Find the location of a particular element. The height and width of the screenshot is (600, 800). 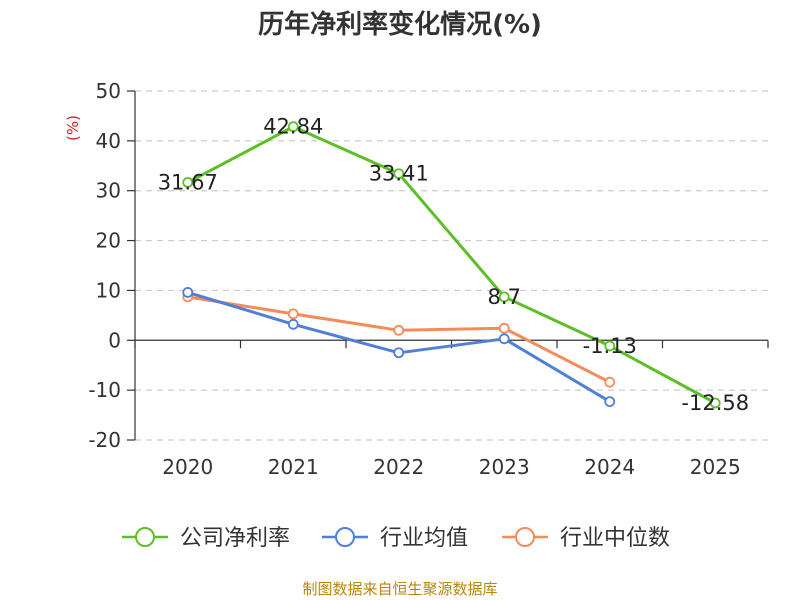

y-tick-label: -10 is located at coordinates (104, 390).